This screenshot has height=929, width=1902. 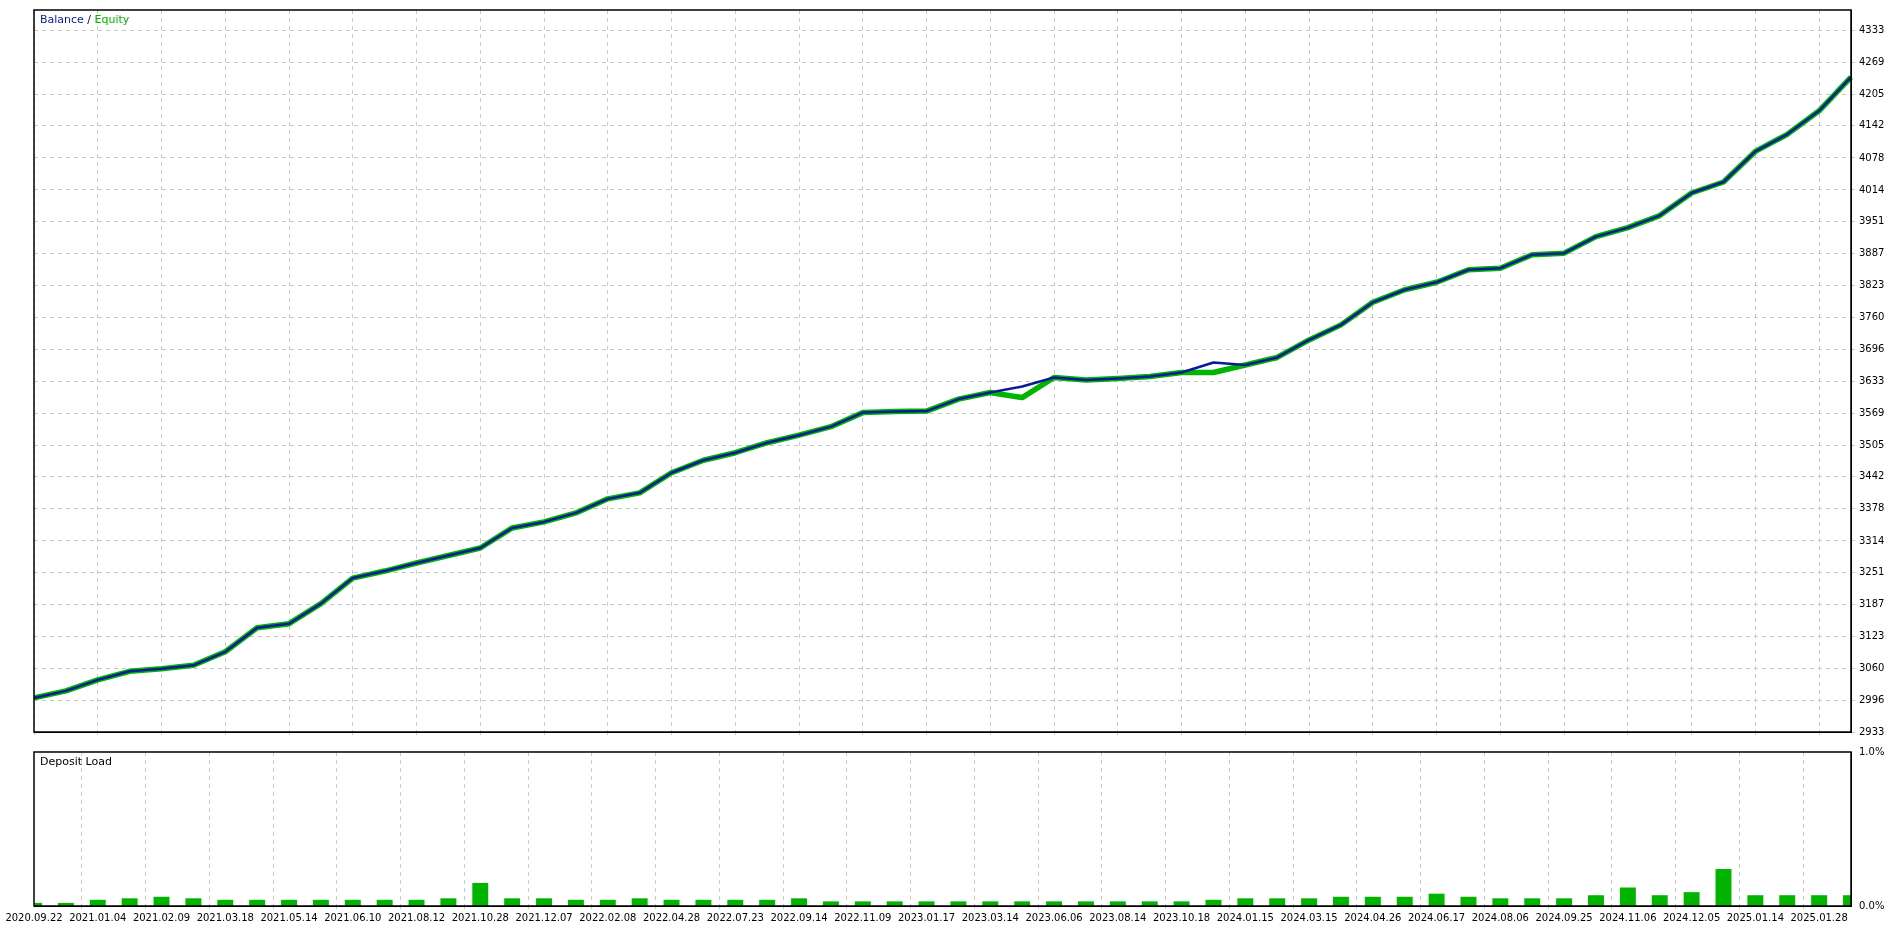 What do you see at coordinates (1872, 476) in the screenshot?
I see `y-tick-label: 3442` at bounding box center [1872, 476].